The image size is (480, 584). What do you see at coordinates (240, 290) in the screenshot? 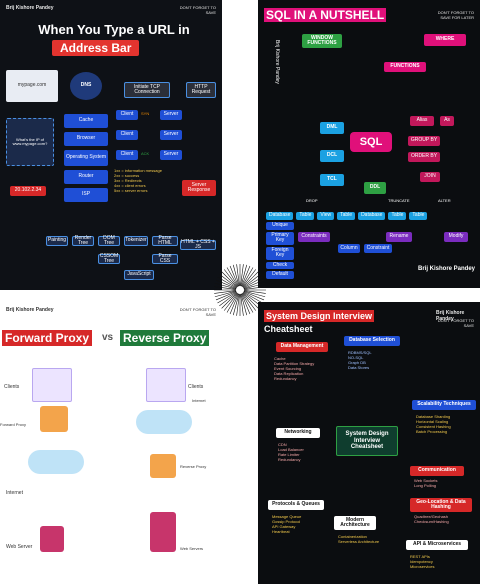
I see `center-burst-decoration` at bounding box center [240, 290].